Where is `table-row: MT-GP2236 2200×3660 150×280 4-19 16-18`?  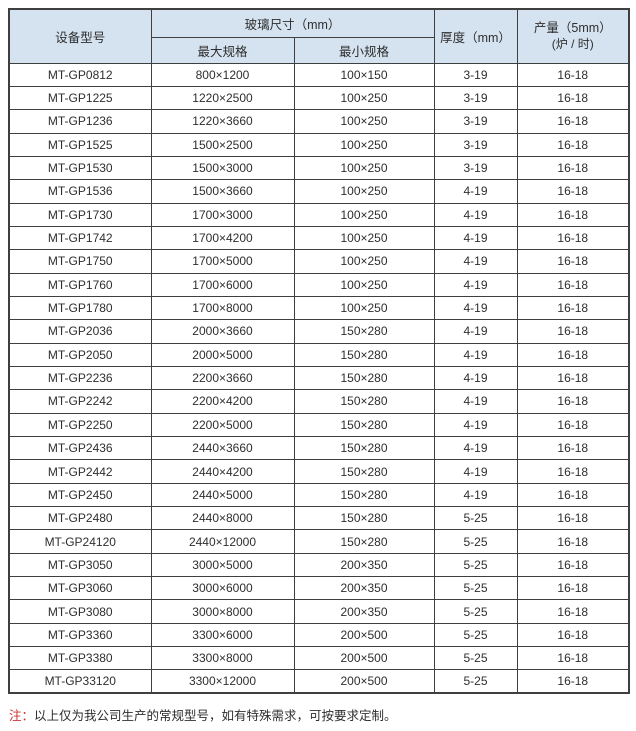 table-row: MT-GP2236 2200×3660 150×280 4-19 16-18 is located at coordinates (319, 378).